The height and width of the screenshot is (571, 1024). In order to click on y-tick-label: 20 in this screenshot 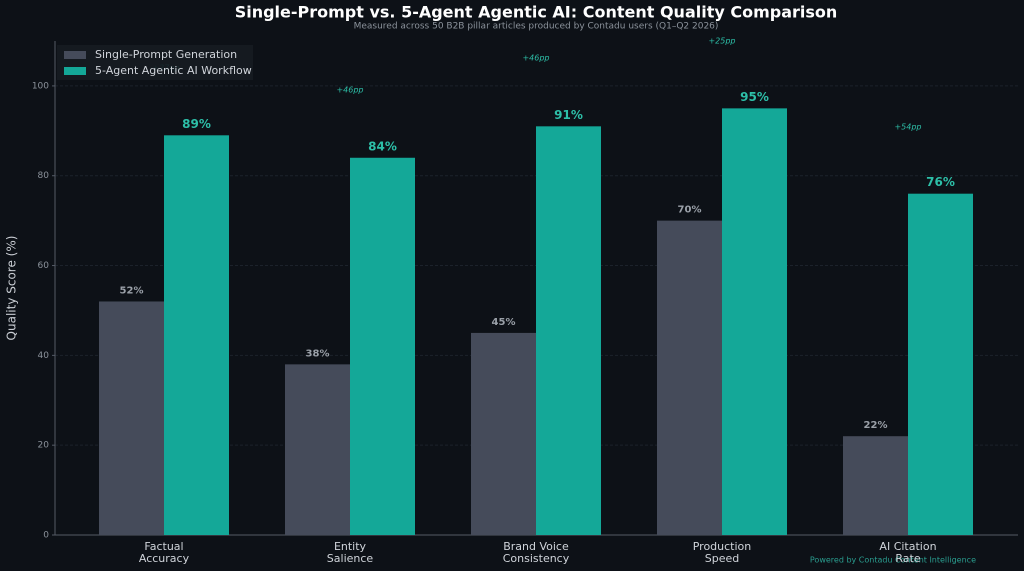, I will do `click(44, 446)`.